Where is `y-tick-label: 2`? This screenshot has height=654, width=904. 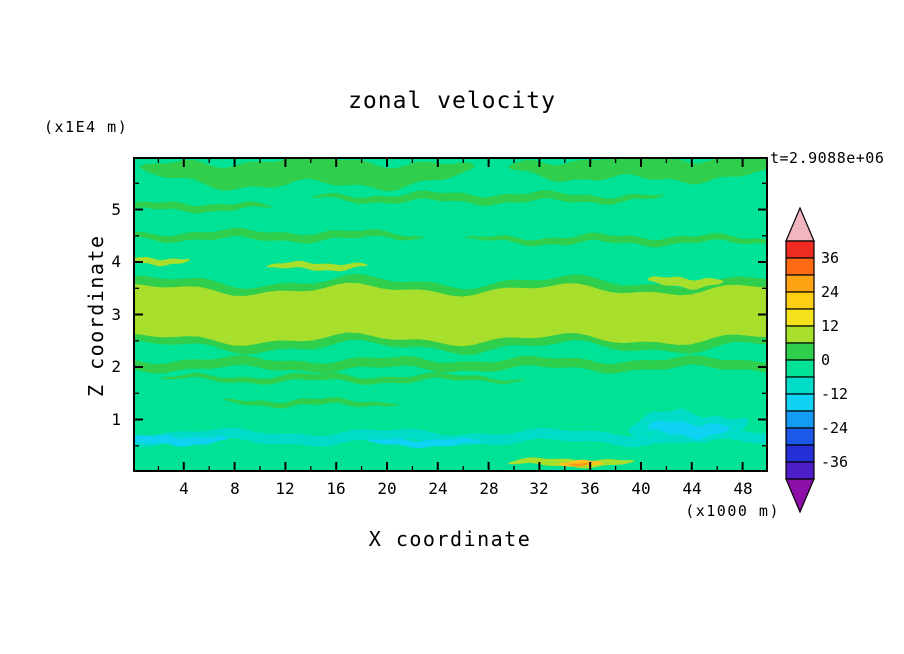 y-tick-label: 2 is located at coordinates (116, 366).